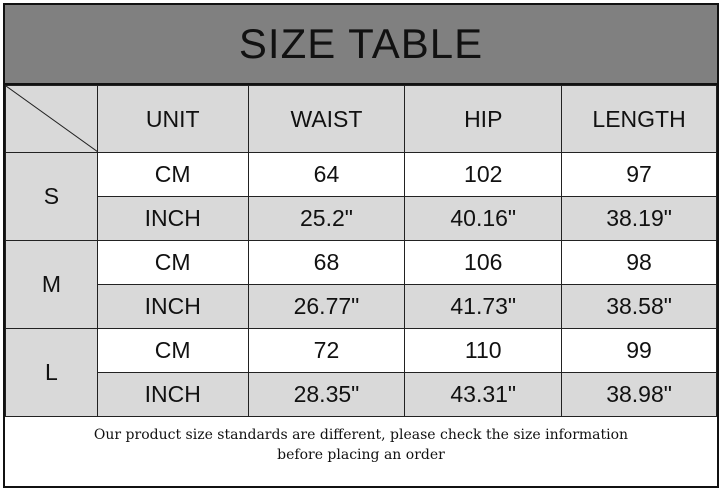 The height and width of the screenshot is (489, 721). I want to click on diagonal-line, so click(52, 119).